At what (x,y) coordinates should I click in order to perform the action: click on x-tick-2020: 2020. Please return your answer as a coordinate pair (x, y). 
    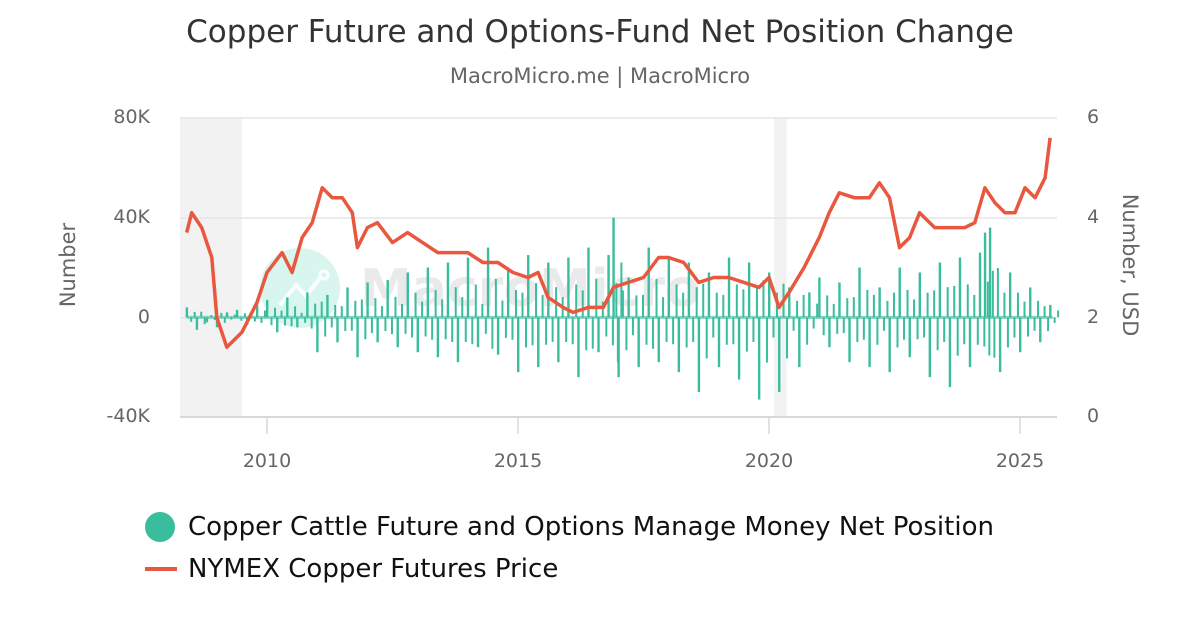
    Looking at the image, I should click on (769, 461).